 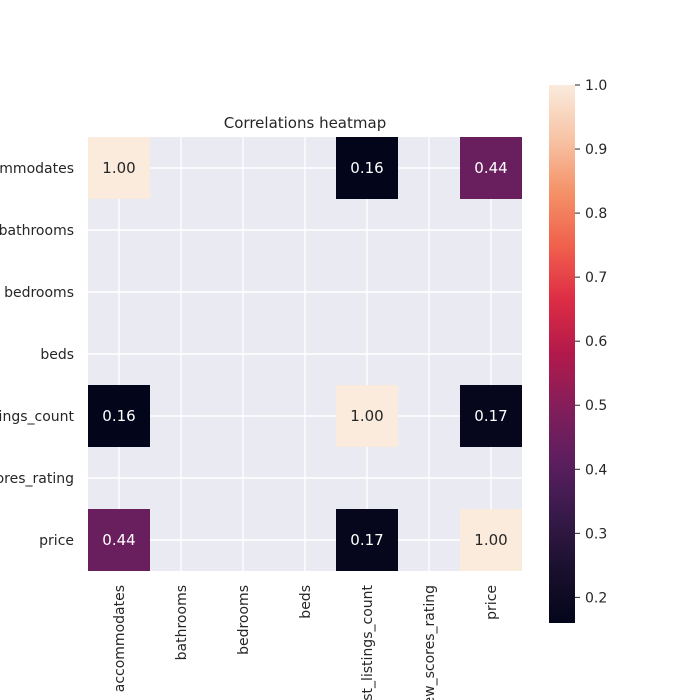 What do you see at coordinates (596, 470) in the screenshot?
I see `colorbar-tick-label: 0.4` at bounding box center [596, 470].